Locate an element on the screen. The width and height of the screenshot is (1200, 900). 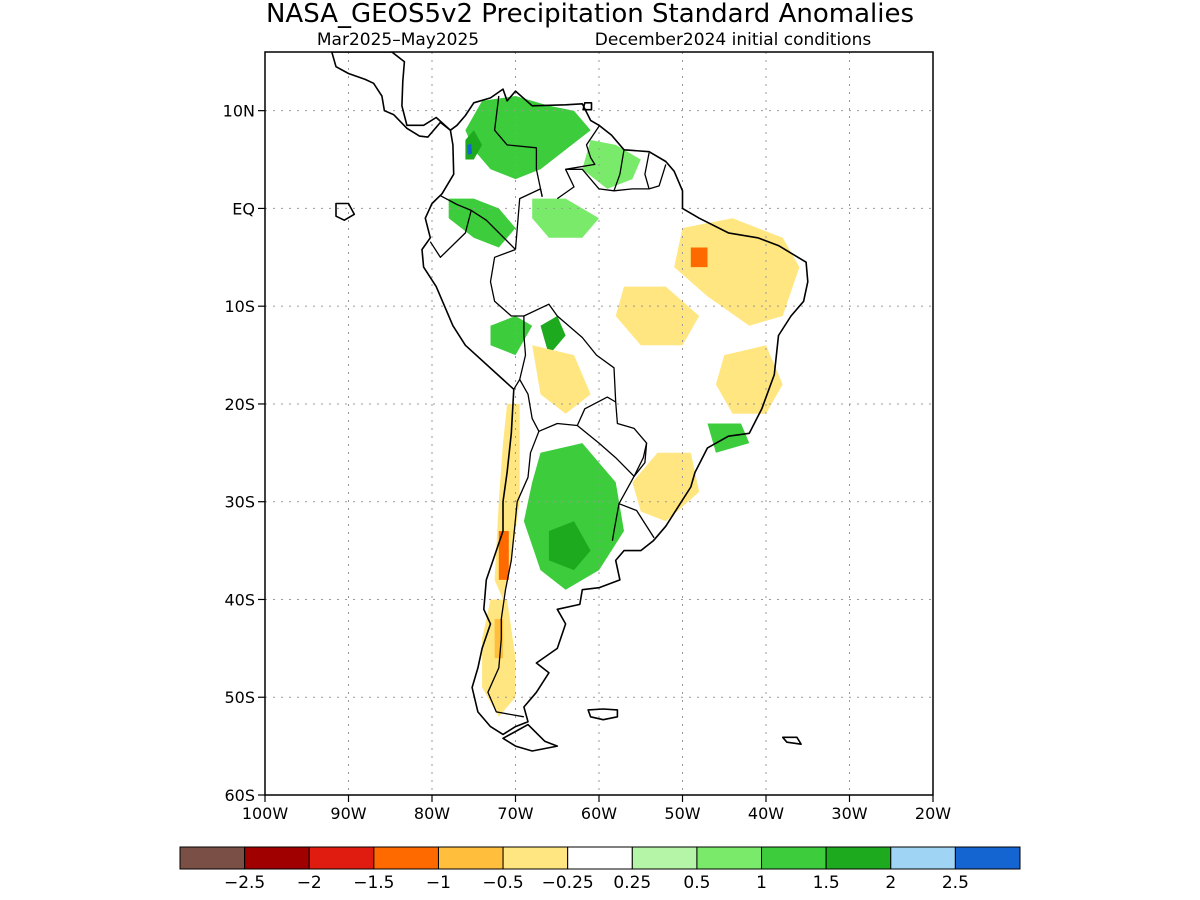
anomaly-region-guiana-green is located at coordinates (611, 164).